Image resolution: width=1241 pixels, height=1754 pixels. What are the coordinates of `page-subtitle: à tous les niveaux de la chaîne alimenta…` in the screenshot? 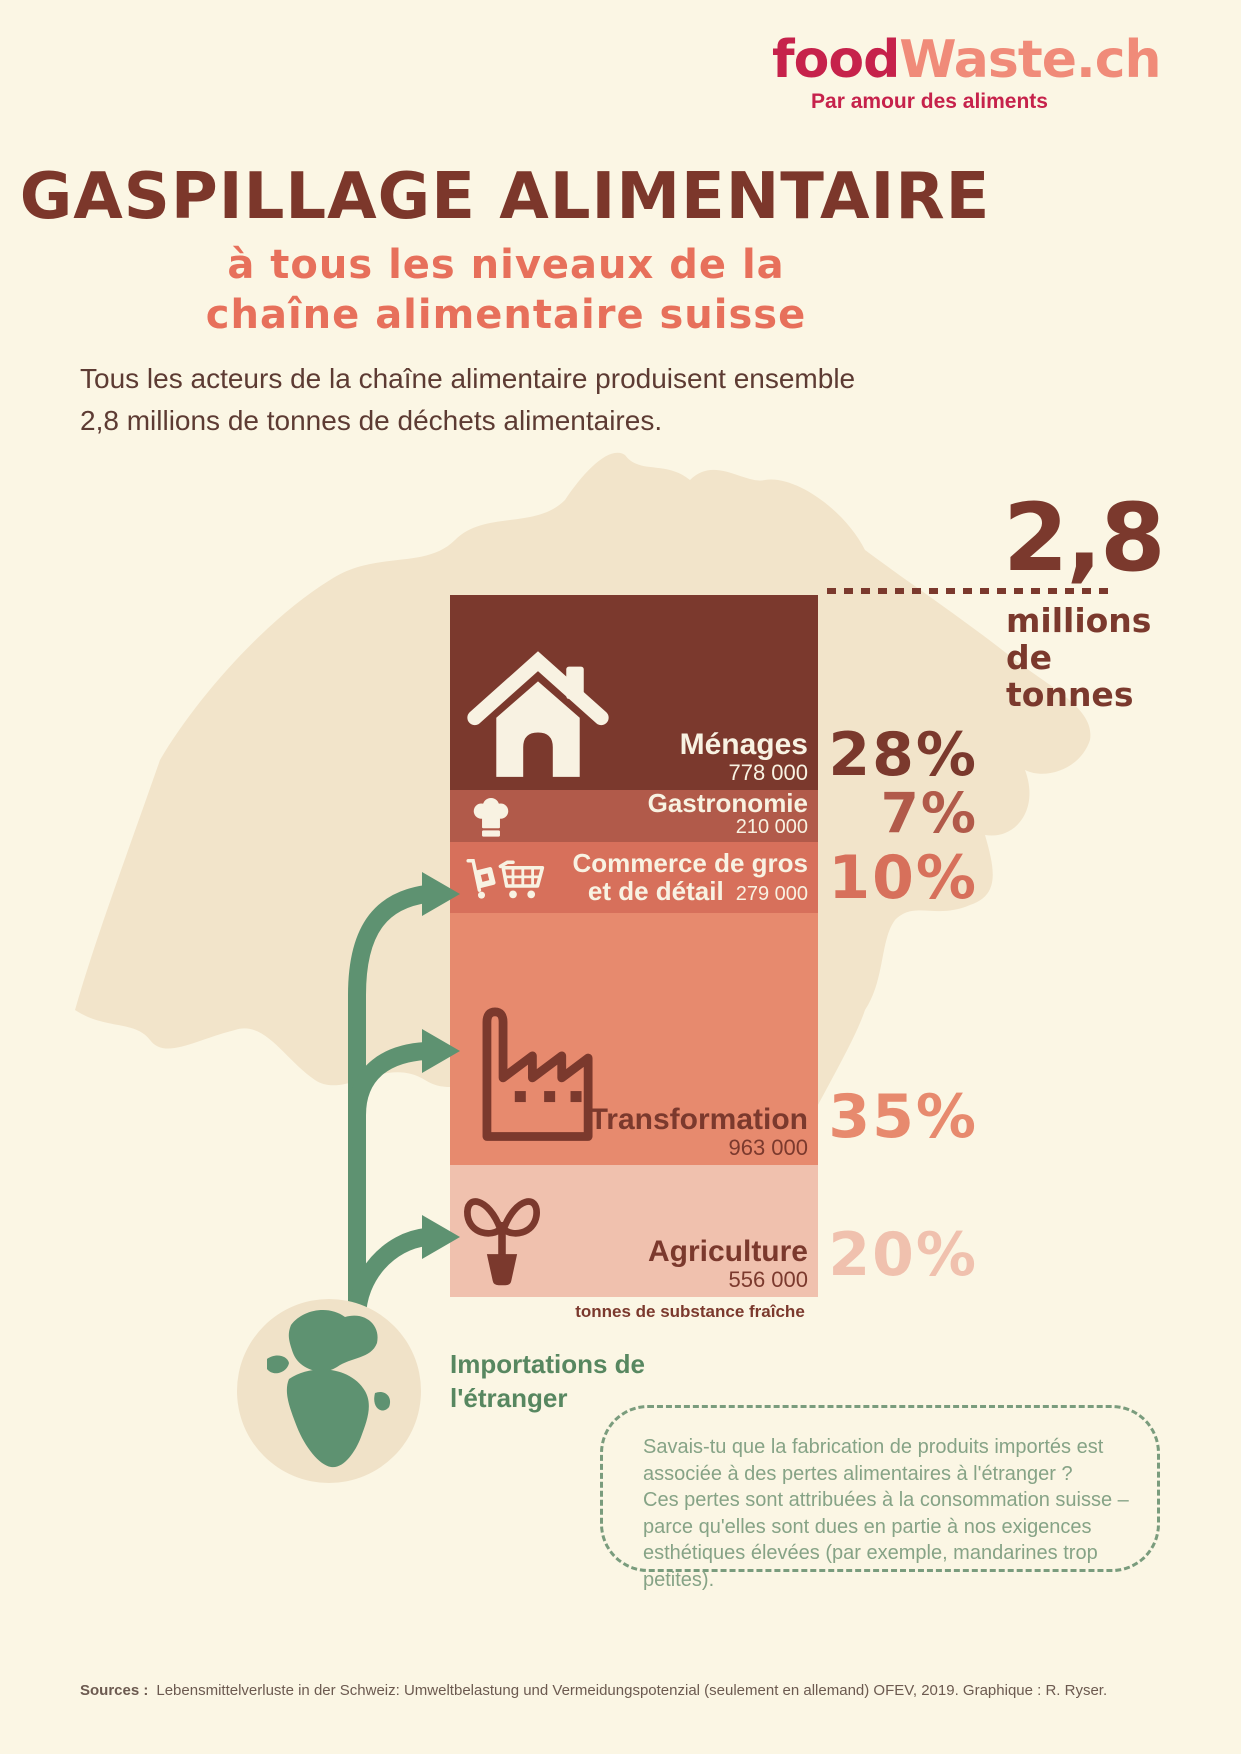 It's located at (506, 290).